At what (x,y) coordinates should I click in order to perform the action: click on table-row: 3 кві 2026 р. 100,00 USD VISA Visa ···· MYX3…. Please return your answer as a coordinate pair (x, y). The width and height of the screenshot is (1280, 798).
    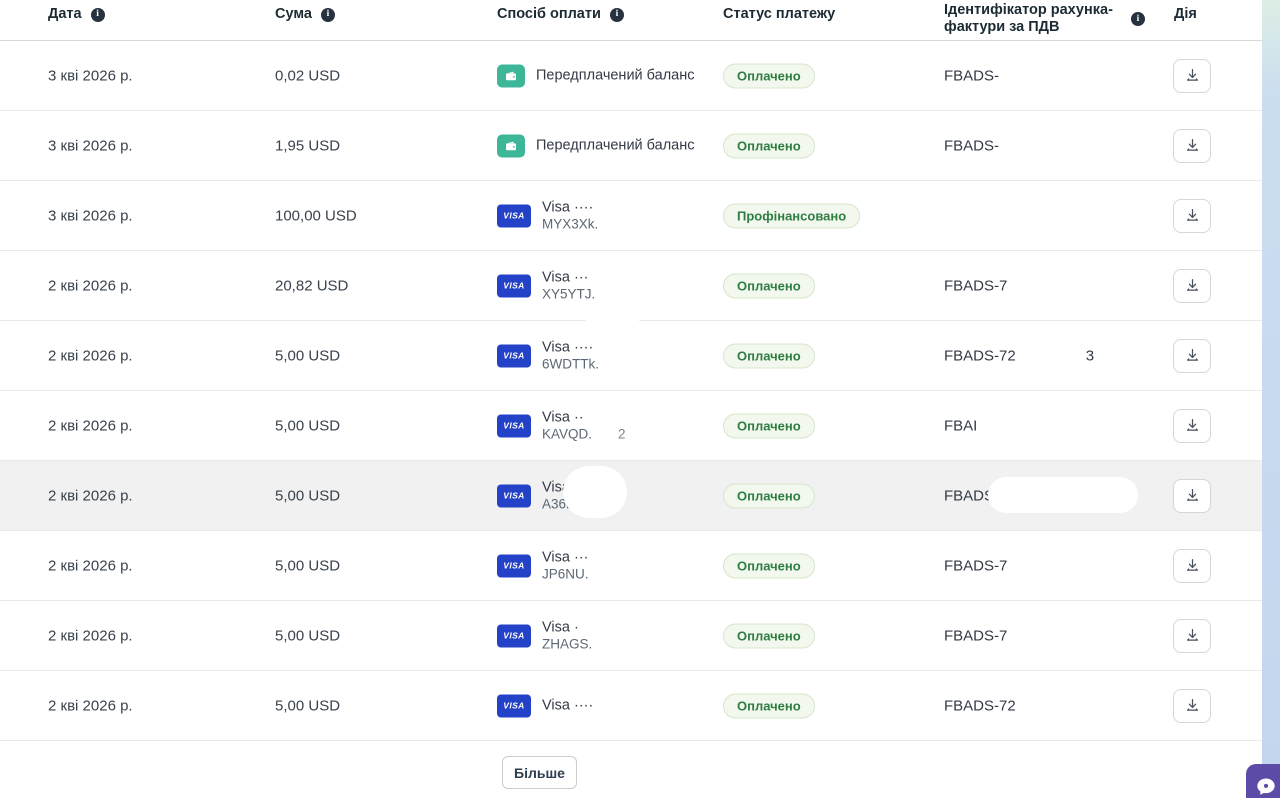
    Looking at the image, I should click on (640, 216).